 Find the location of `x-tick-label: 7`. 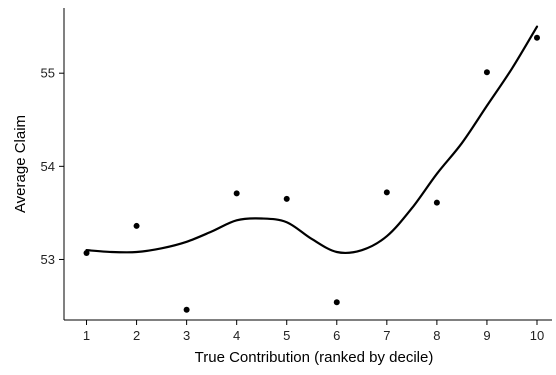

x-tick-label: 7 is located at coordinates (386, 335).